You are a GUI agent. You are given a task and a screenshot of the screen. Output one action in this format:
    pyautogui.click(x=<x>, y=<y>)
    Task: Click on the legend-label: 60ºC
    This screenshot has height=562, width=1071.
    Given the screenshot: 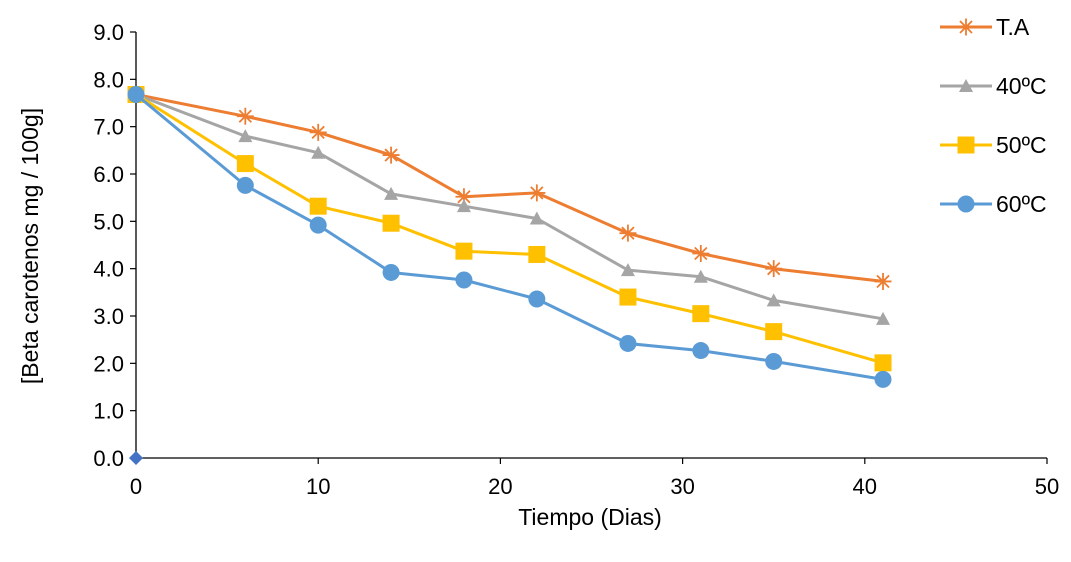 What is the action you would take?
    pyautogui.click(x=1021, y=204)
    